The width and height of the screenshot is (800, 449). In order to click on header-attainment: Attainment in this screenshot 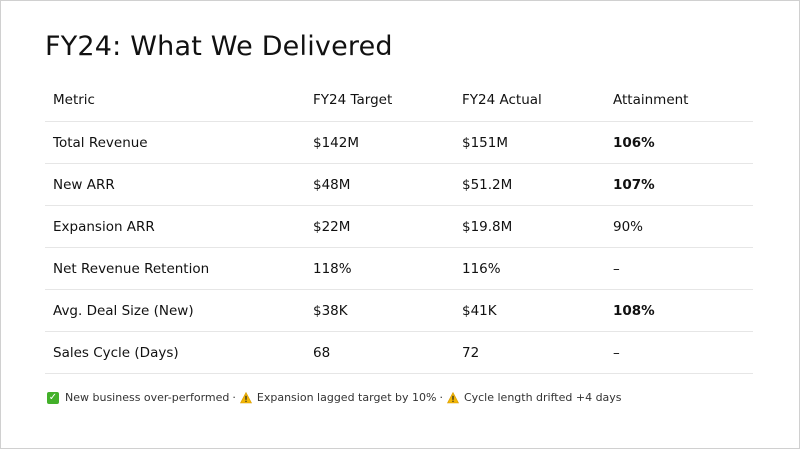, I will do `click(651, 100)`.